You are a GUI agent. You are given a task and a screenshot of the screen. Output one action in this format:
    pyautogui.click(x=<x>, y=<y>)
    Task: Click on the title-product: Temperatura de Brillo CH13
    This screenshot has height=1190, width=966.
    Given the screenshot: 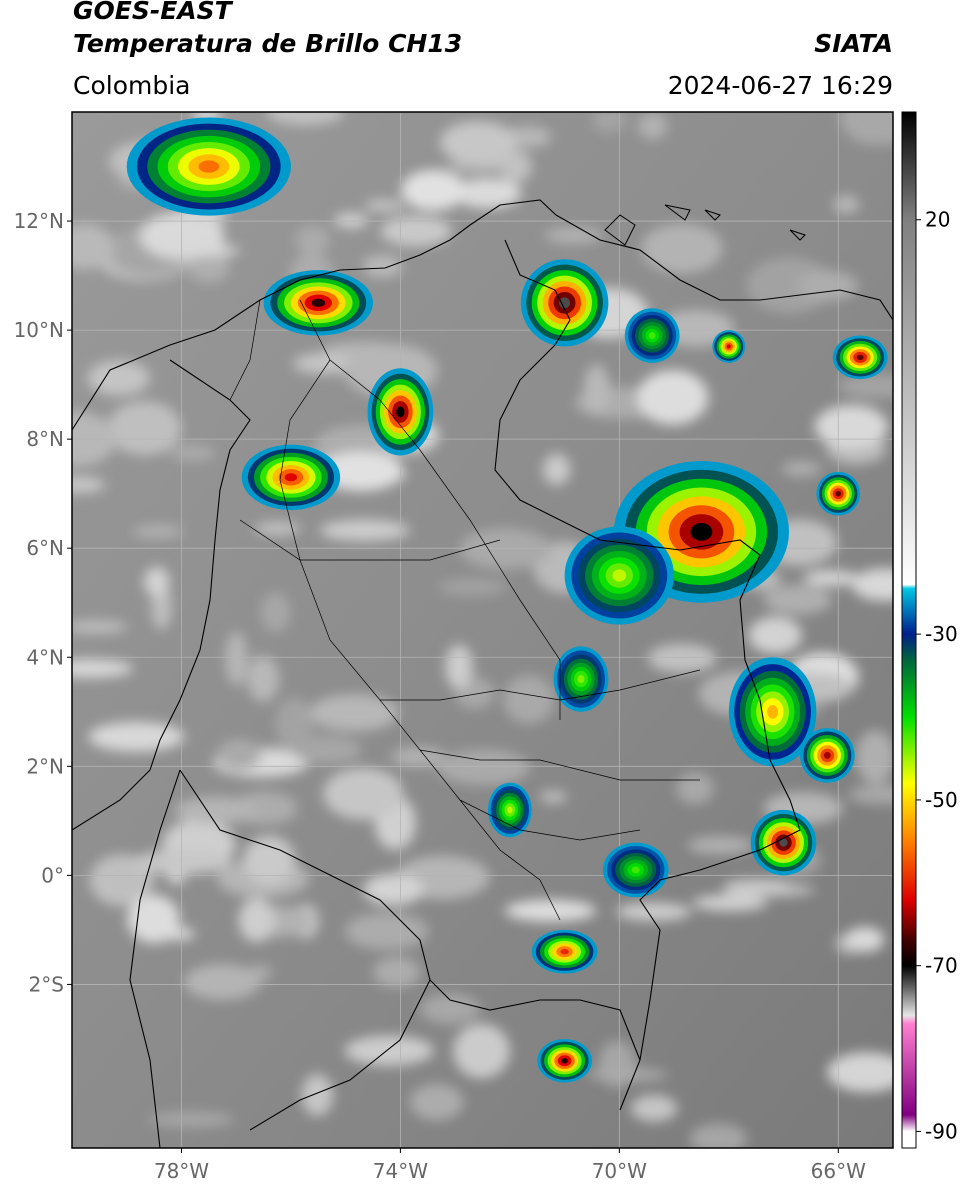 What is the action you would take?
    pyautogui.click(x=268, y=43)
    